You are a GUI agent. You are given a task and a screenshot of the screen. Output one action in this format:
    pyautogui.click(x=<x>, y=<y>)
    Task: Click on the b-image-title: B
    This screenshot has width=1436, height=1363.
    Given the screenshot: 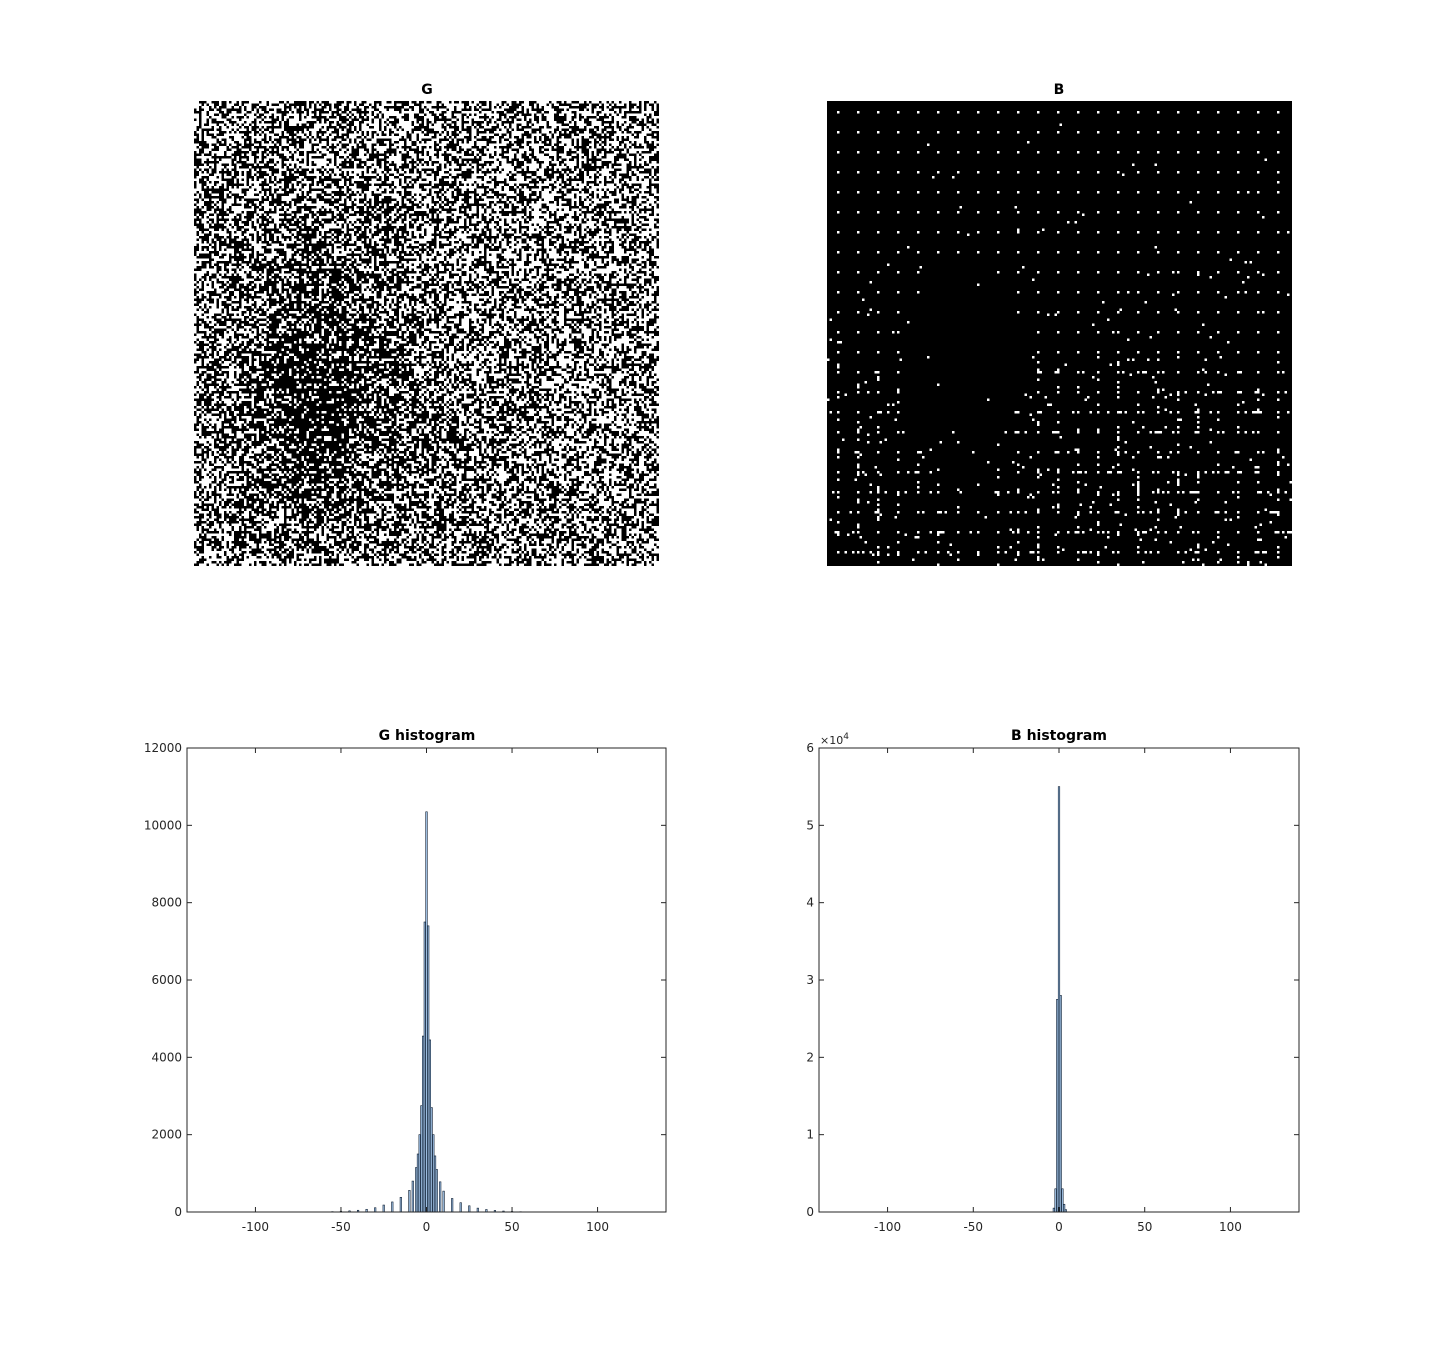 What is the action you would take?
    pyautogui.click(x=1059, y=90)
    